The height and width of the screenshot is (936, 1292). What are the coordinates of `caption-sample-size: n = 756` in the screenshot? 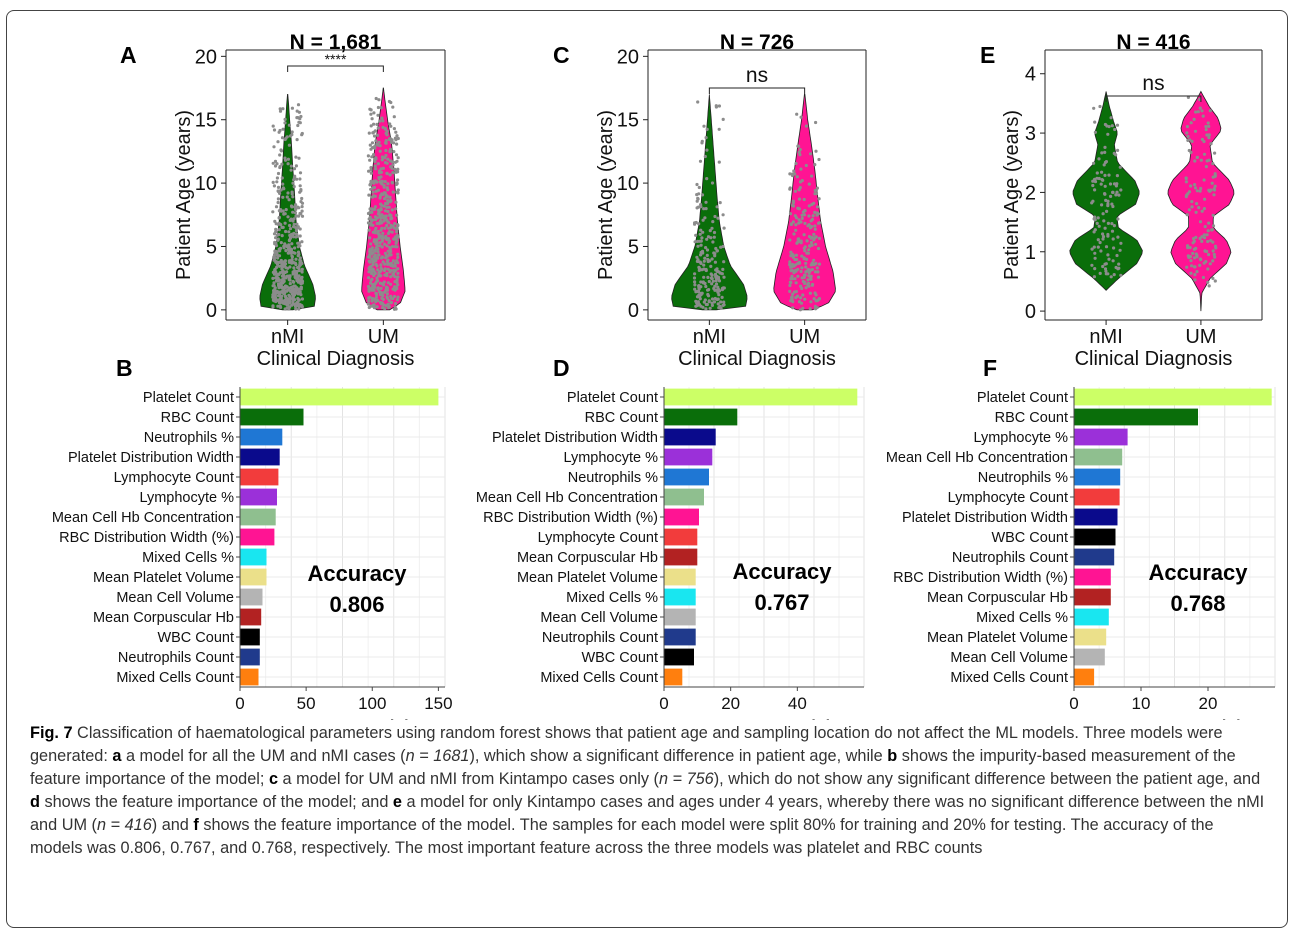 It's located at (686, 779).